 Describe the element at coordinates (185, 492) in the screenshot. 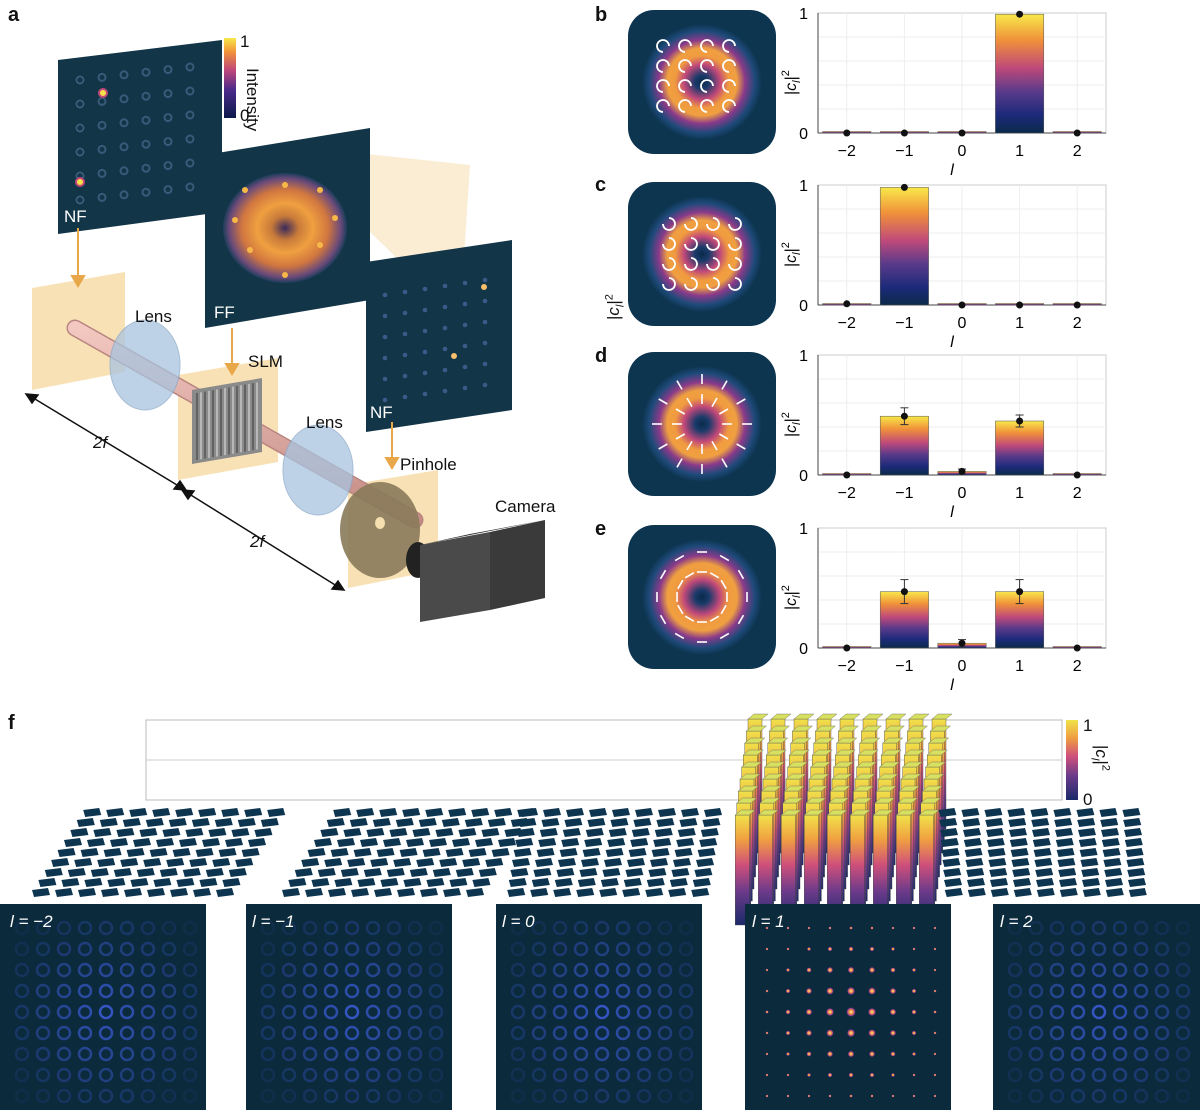

I see `distance-arrows` at that location.